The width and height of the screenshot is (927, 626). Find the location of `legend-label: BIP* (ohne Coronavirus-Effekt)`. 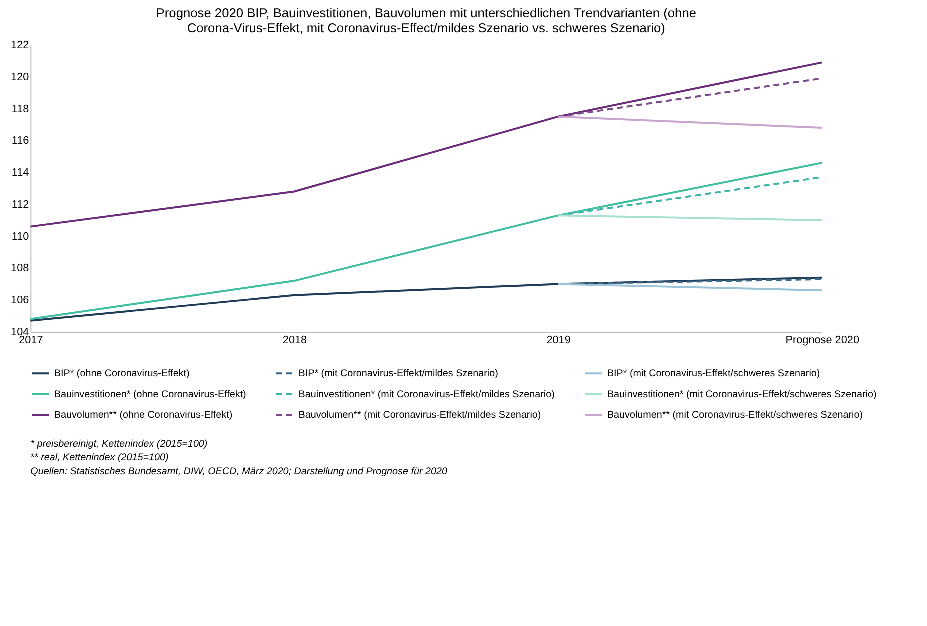

legend-label: BIP* (ohne Coronavirus-Effekt) is located at coordinates (122, 374).